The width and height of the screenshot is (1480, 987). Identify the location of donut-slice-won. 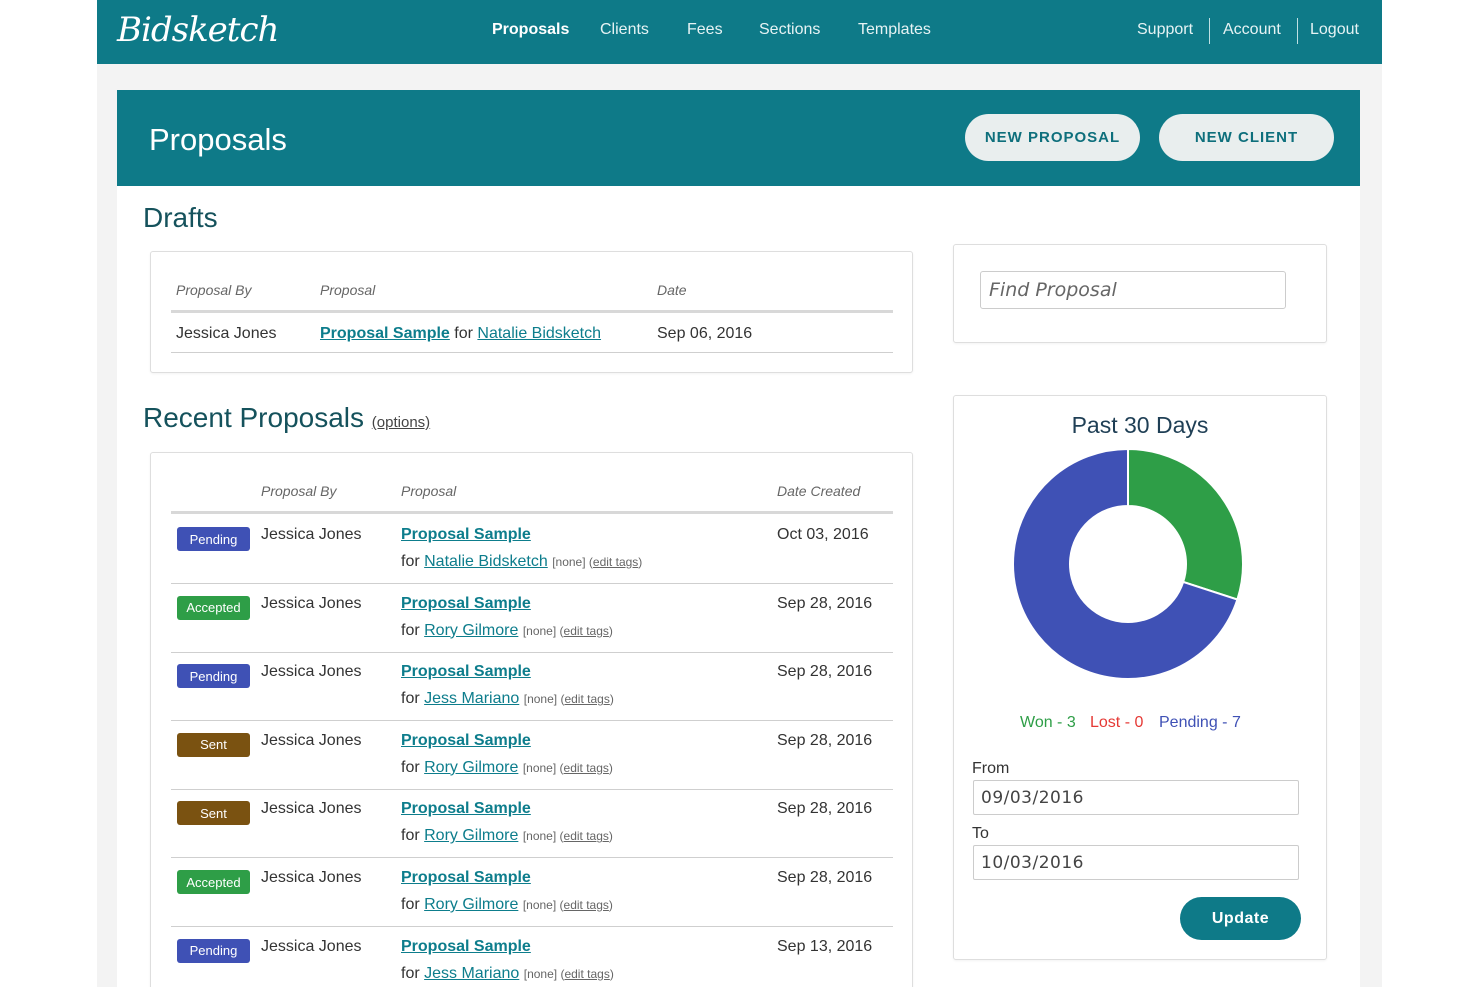
(1185, 524).